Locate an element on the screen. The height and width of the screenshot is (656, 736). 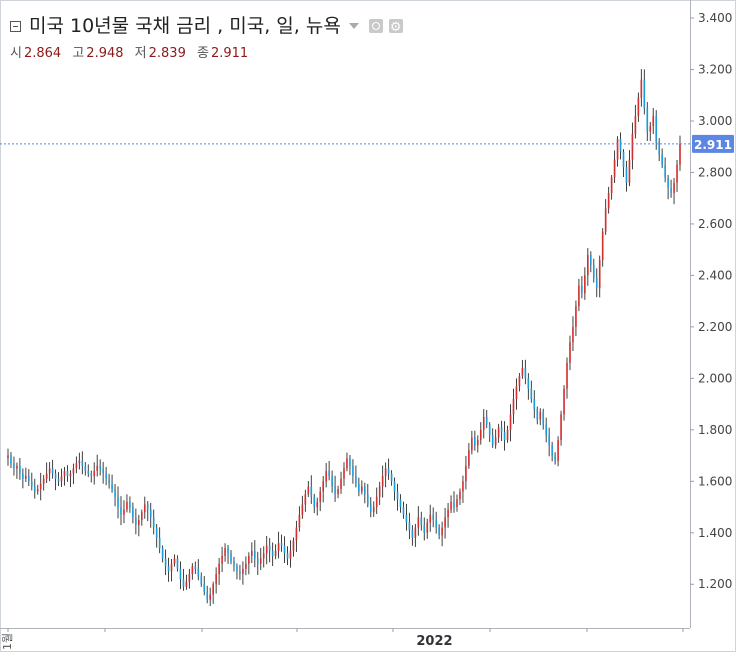
x-tick-label-cutoff: 1월 is located at coordinates (7, 641).